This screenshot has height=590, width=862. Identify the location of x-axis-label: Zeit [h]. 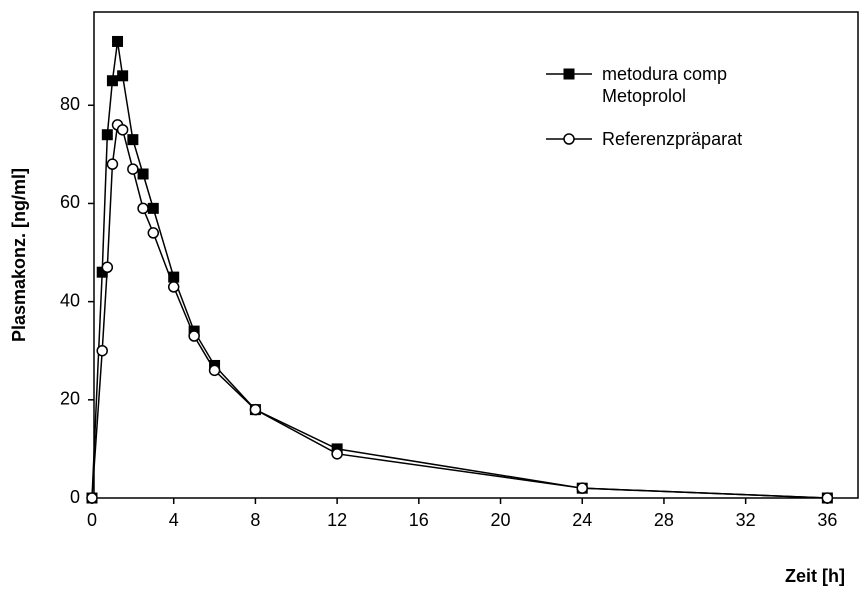
(815, 576).